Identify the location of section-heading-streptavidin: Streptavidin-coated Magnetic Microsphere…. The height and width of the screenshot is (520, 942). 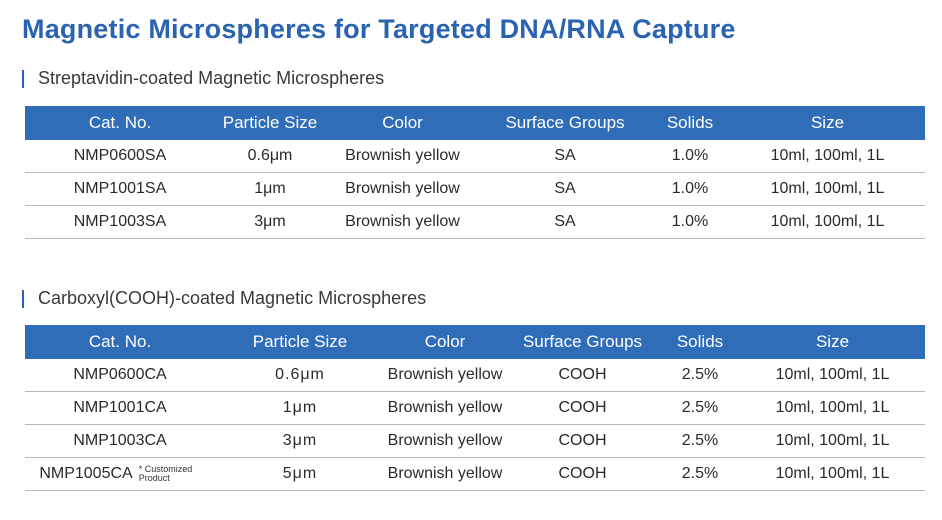
(203, 78).